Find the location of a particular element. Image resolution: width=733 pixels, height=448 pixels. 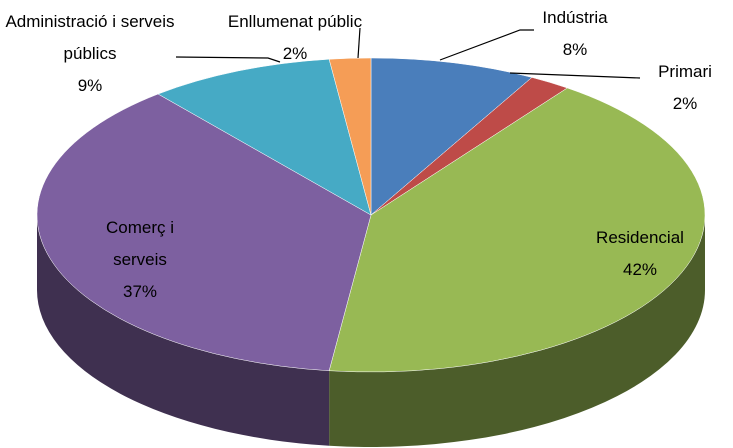

slice-label: Enllumenat públic 2% is located at coordinates (295, 38).